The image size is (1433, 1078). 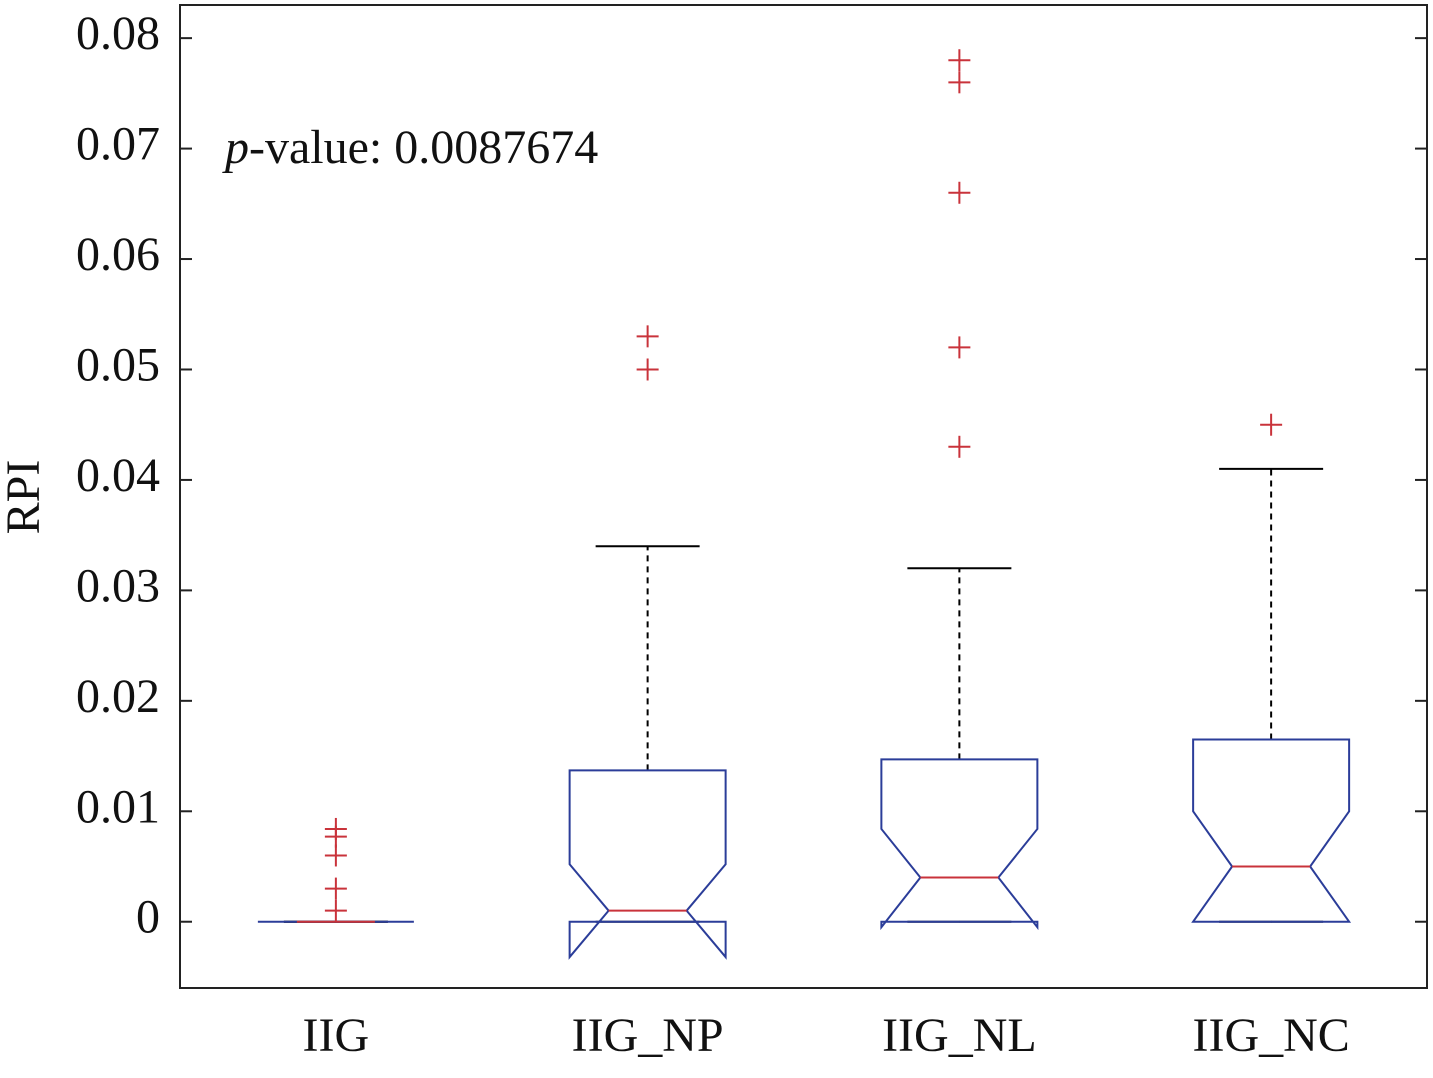 What do you see at coordinates (148, 917) in the screenshot?
I see `y-tick-label: 0` at bounding box center [148, 917].